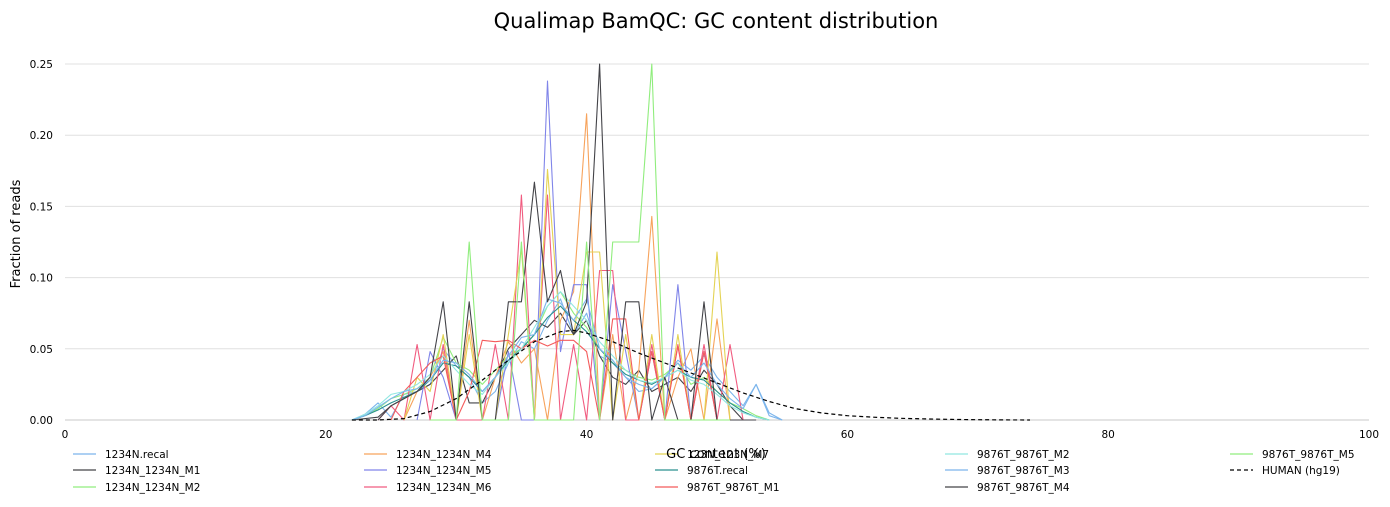 The height and width of the screenshot is (507, 1390). Describe the element at coordinates (41, 65) in the screenshot. I see `y-tick-label: 0.25` at that location.